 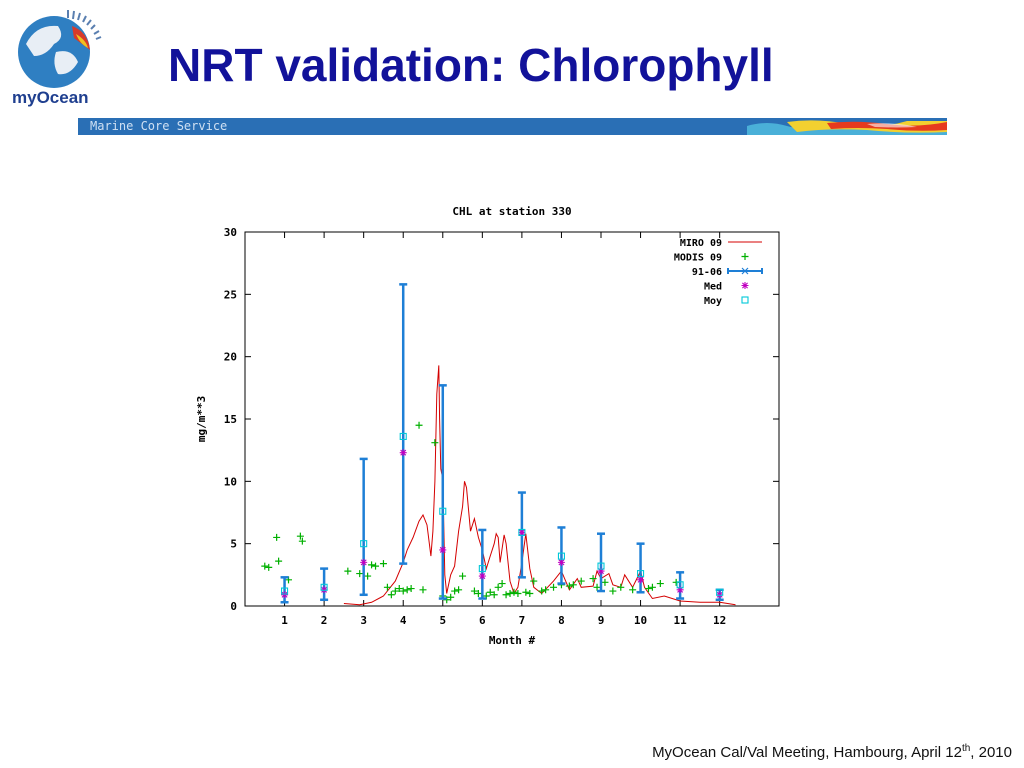 I want to click on y-tick-label: 15, so click(x=230, y=419).